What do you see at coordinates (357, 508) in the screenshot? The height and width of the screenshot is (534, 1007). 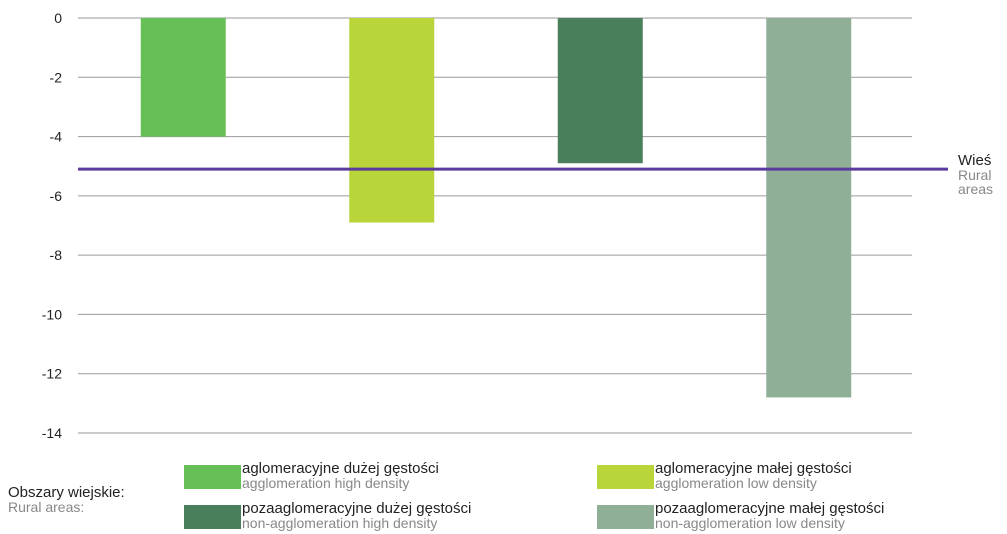 I see `legend-label-pl: pozaaglomeracyjne dużej gęstości` at bounding box center [357, 508].